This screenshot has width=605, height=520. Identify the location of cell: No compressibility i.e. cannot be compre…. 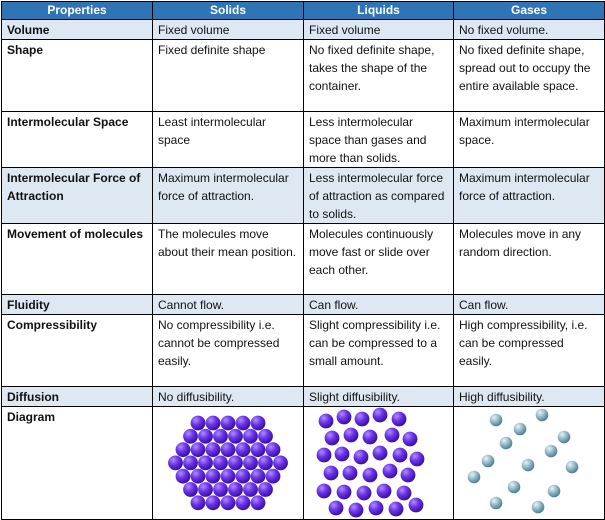
(228, 350).